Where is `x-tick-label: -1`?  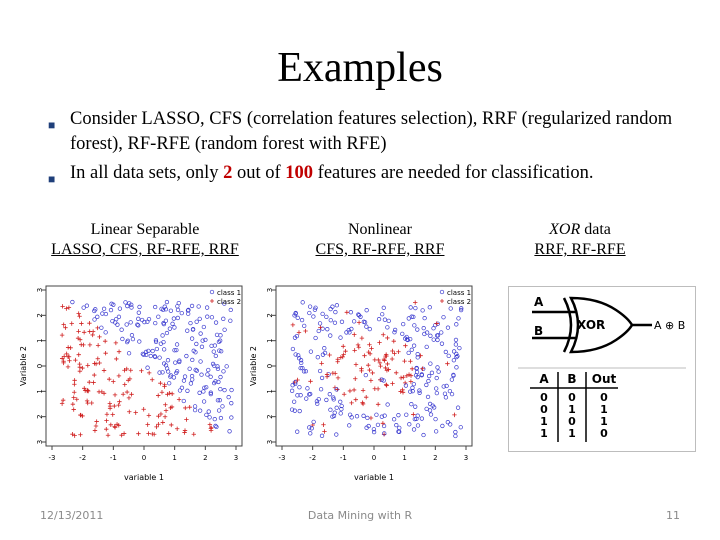 x-tick-label: -1 is located at coordinates (113, 458).